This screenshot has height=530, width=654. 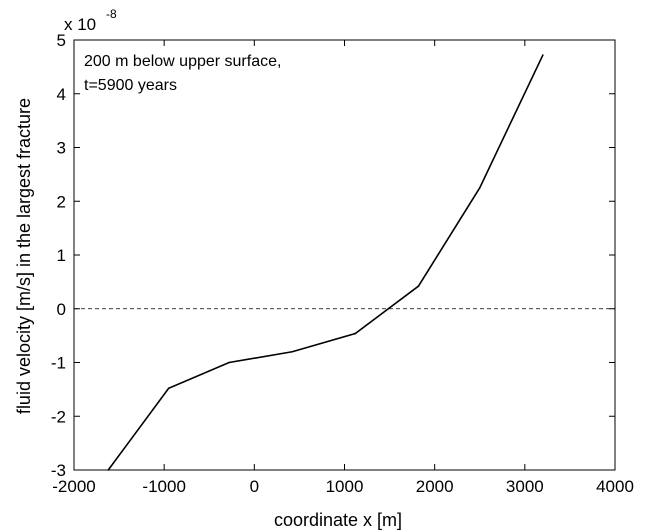 I want to click on x-tick-label: 0, so click(x=254, y=486).